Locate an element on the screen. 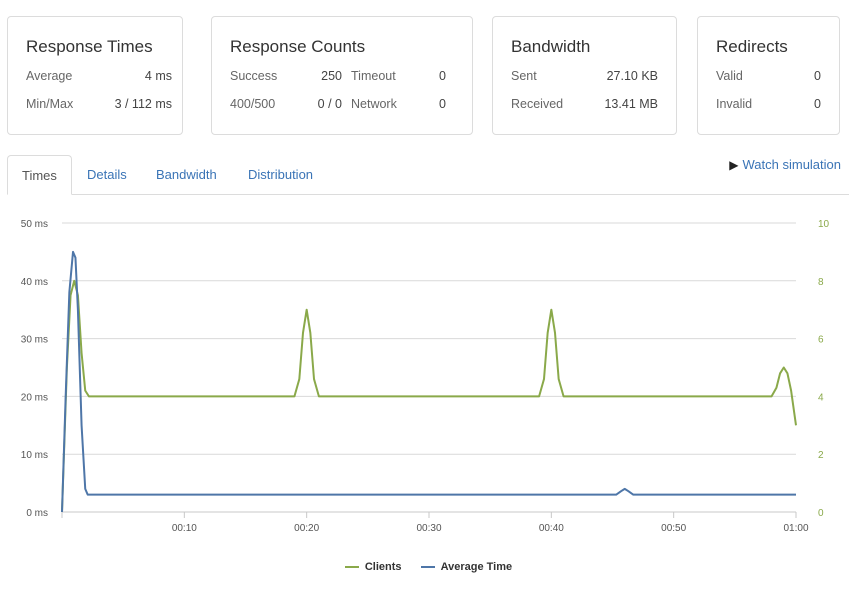 The image size is (857, 593). chart-legend: Clients Average Time is located at coordinates (428, 566).